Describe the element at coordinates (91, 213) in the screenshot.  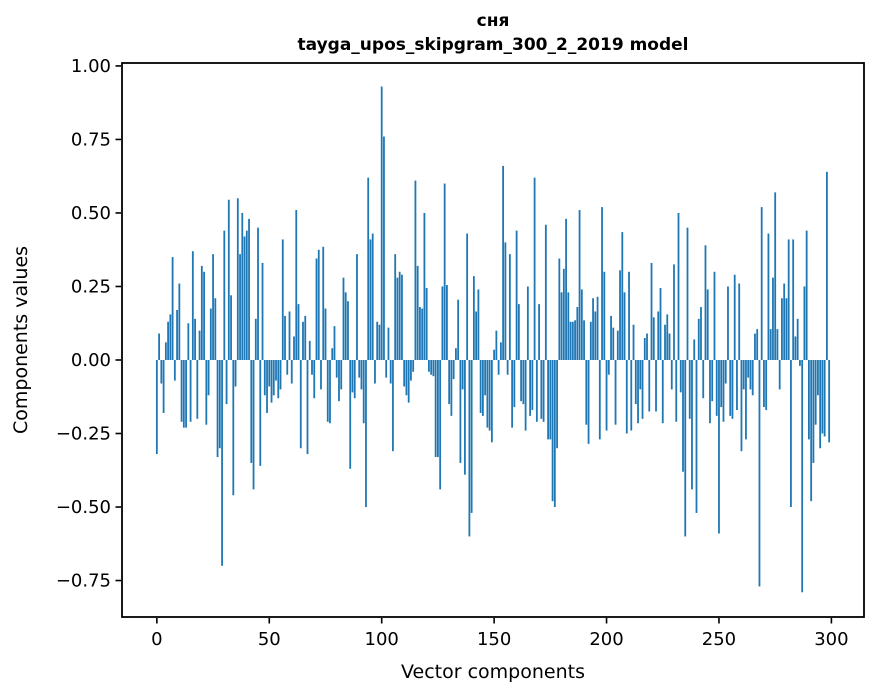
I see `y-tick-label: 0.50` at that location.